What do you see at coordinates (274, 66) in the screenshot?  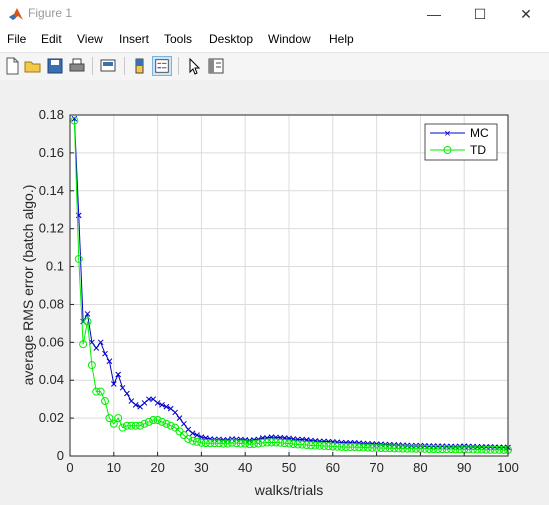 I see `toolbar` at bounding box center [274, 66].